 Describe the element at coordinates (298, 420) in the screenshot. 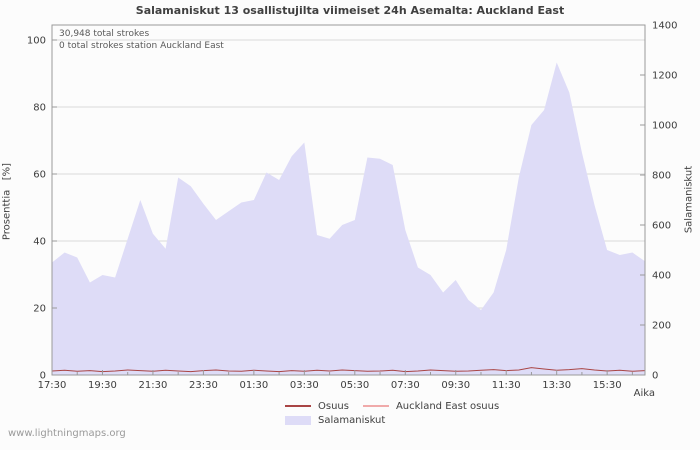

I see `salamaniskut-area-swatch` at that location.